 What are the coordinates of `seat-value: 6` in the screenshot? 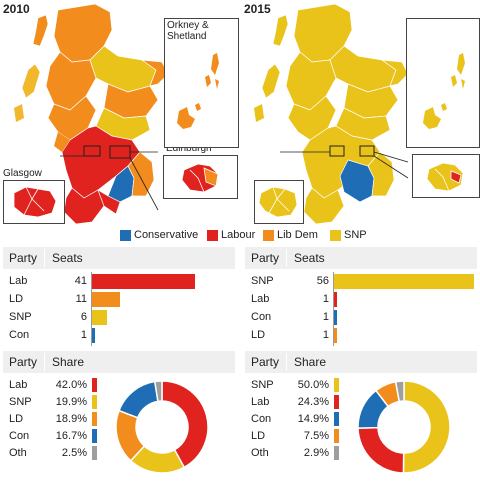 It's located at (83, 317).